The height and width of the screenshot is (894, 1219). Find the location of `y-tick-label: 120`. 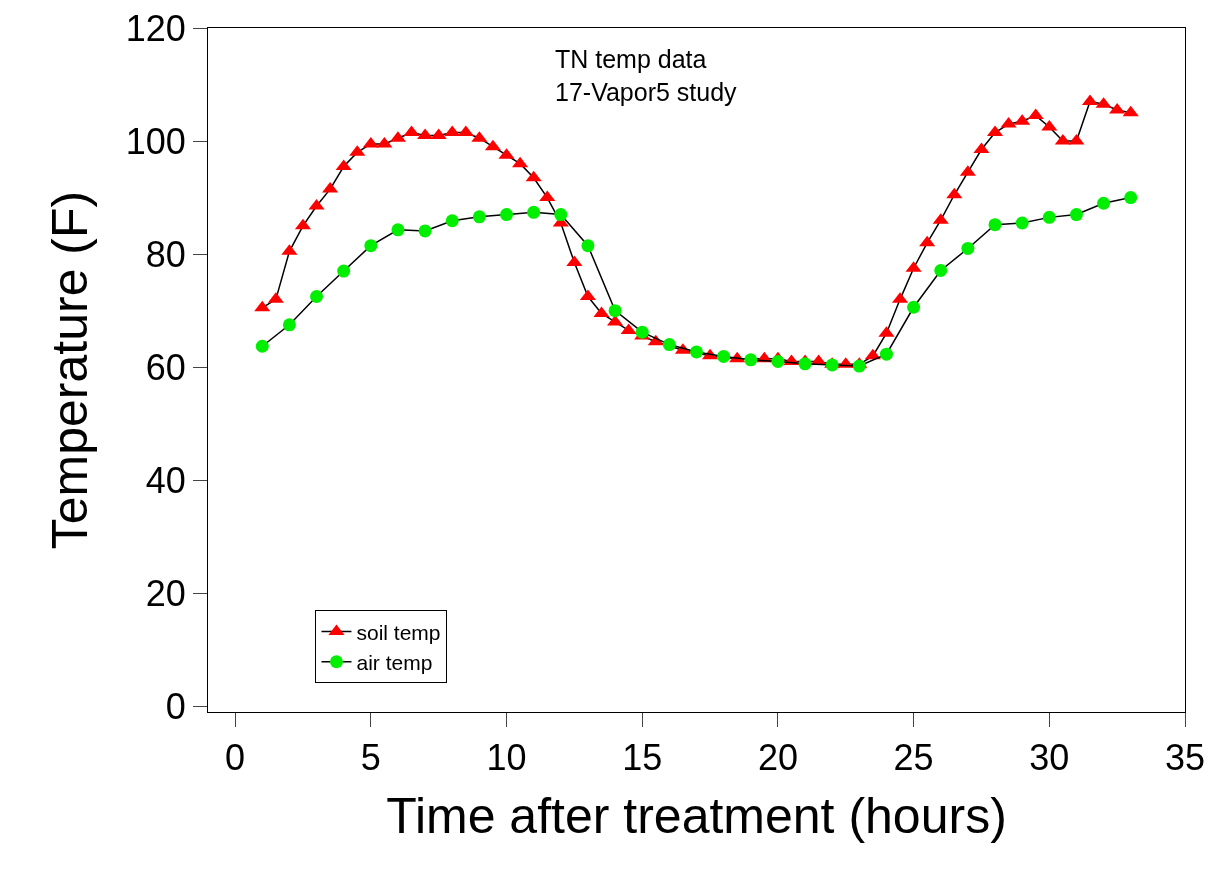

y-tick-label: 120 is located at coordinates (155, 28).